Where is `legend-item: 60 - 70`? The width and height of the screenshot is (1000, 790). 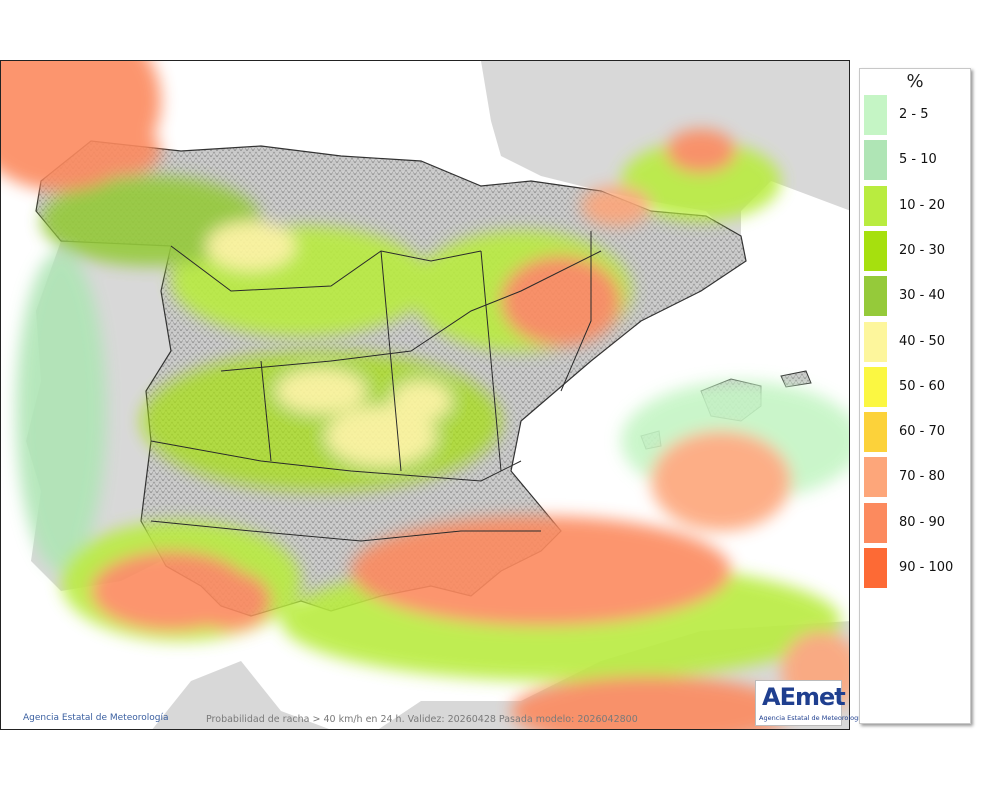 legend-item: 60 - 70 is located at coordinates (916, 432).